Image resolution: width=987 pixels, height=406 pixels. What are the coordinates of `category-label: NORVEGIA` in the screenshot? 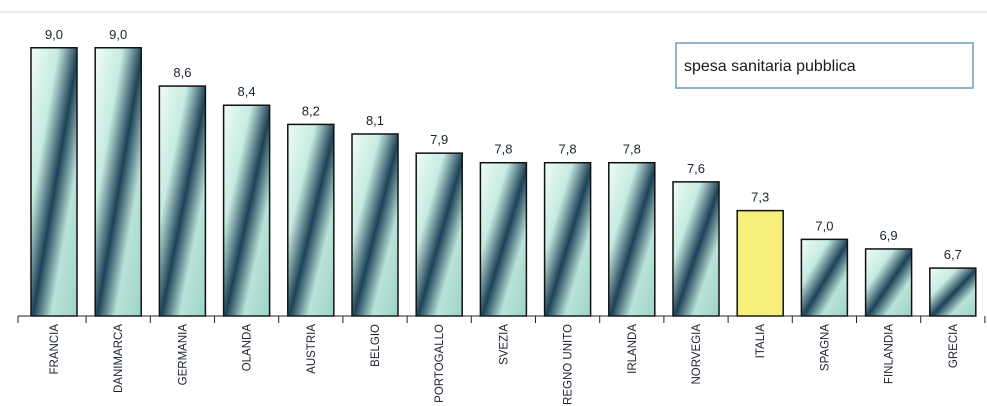 It's located at (697, 354).